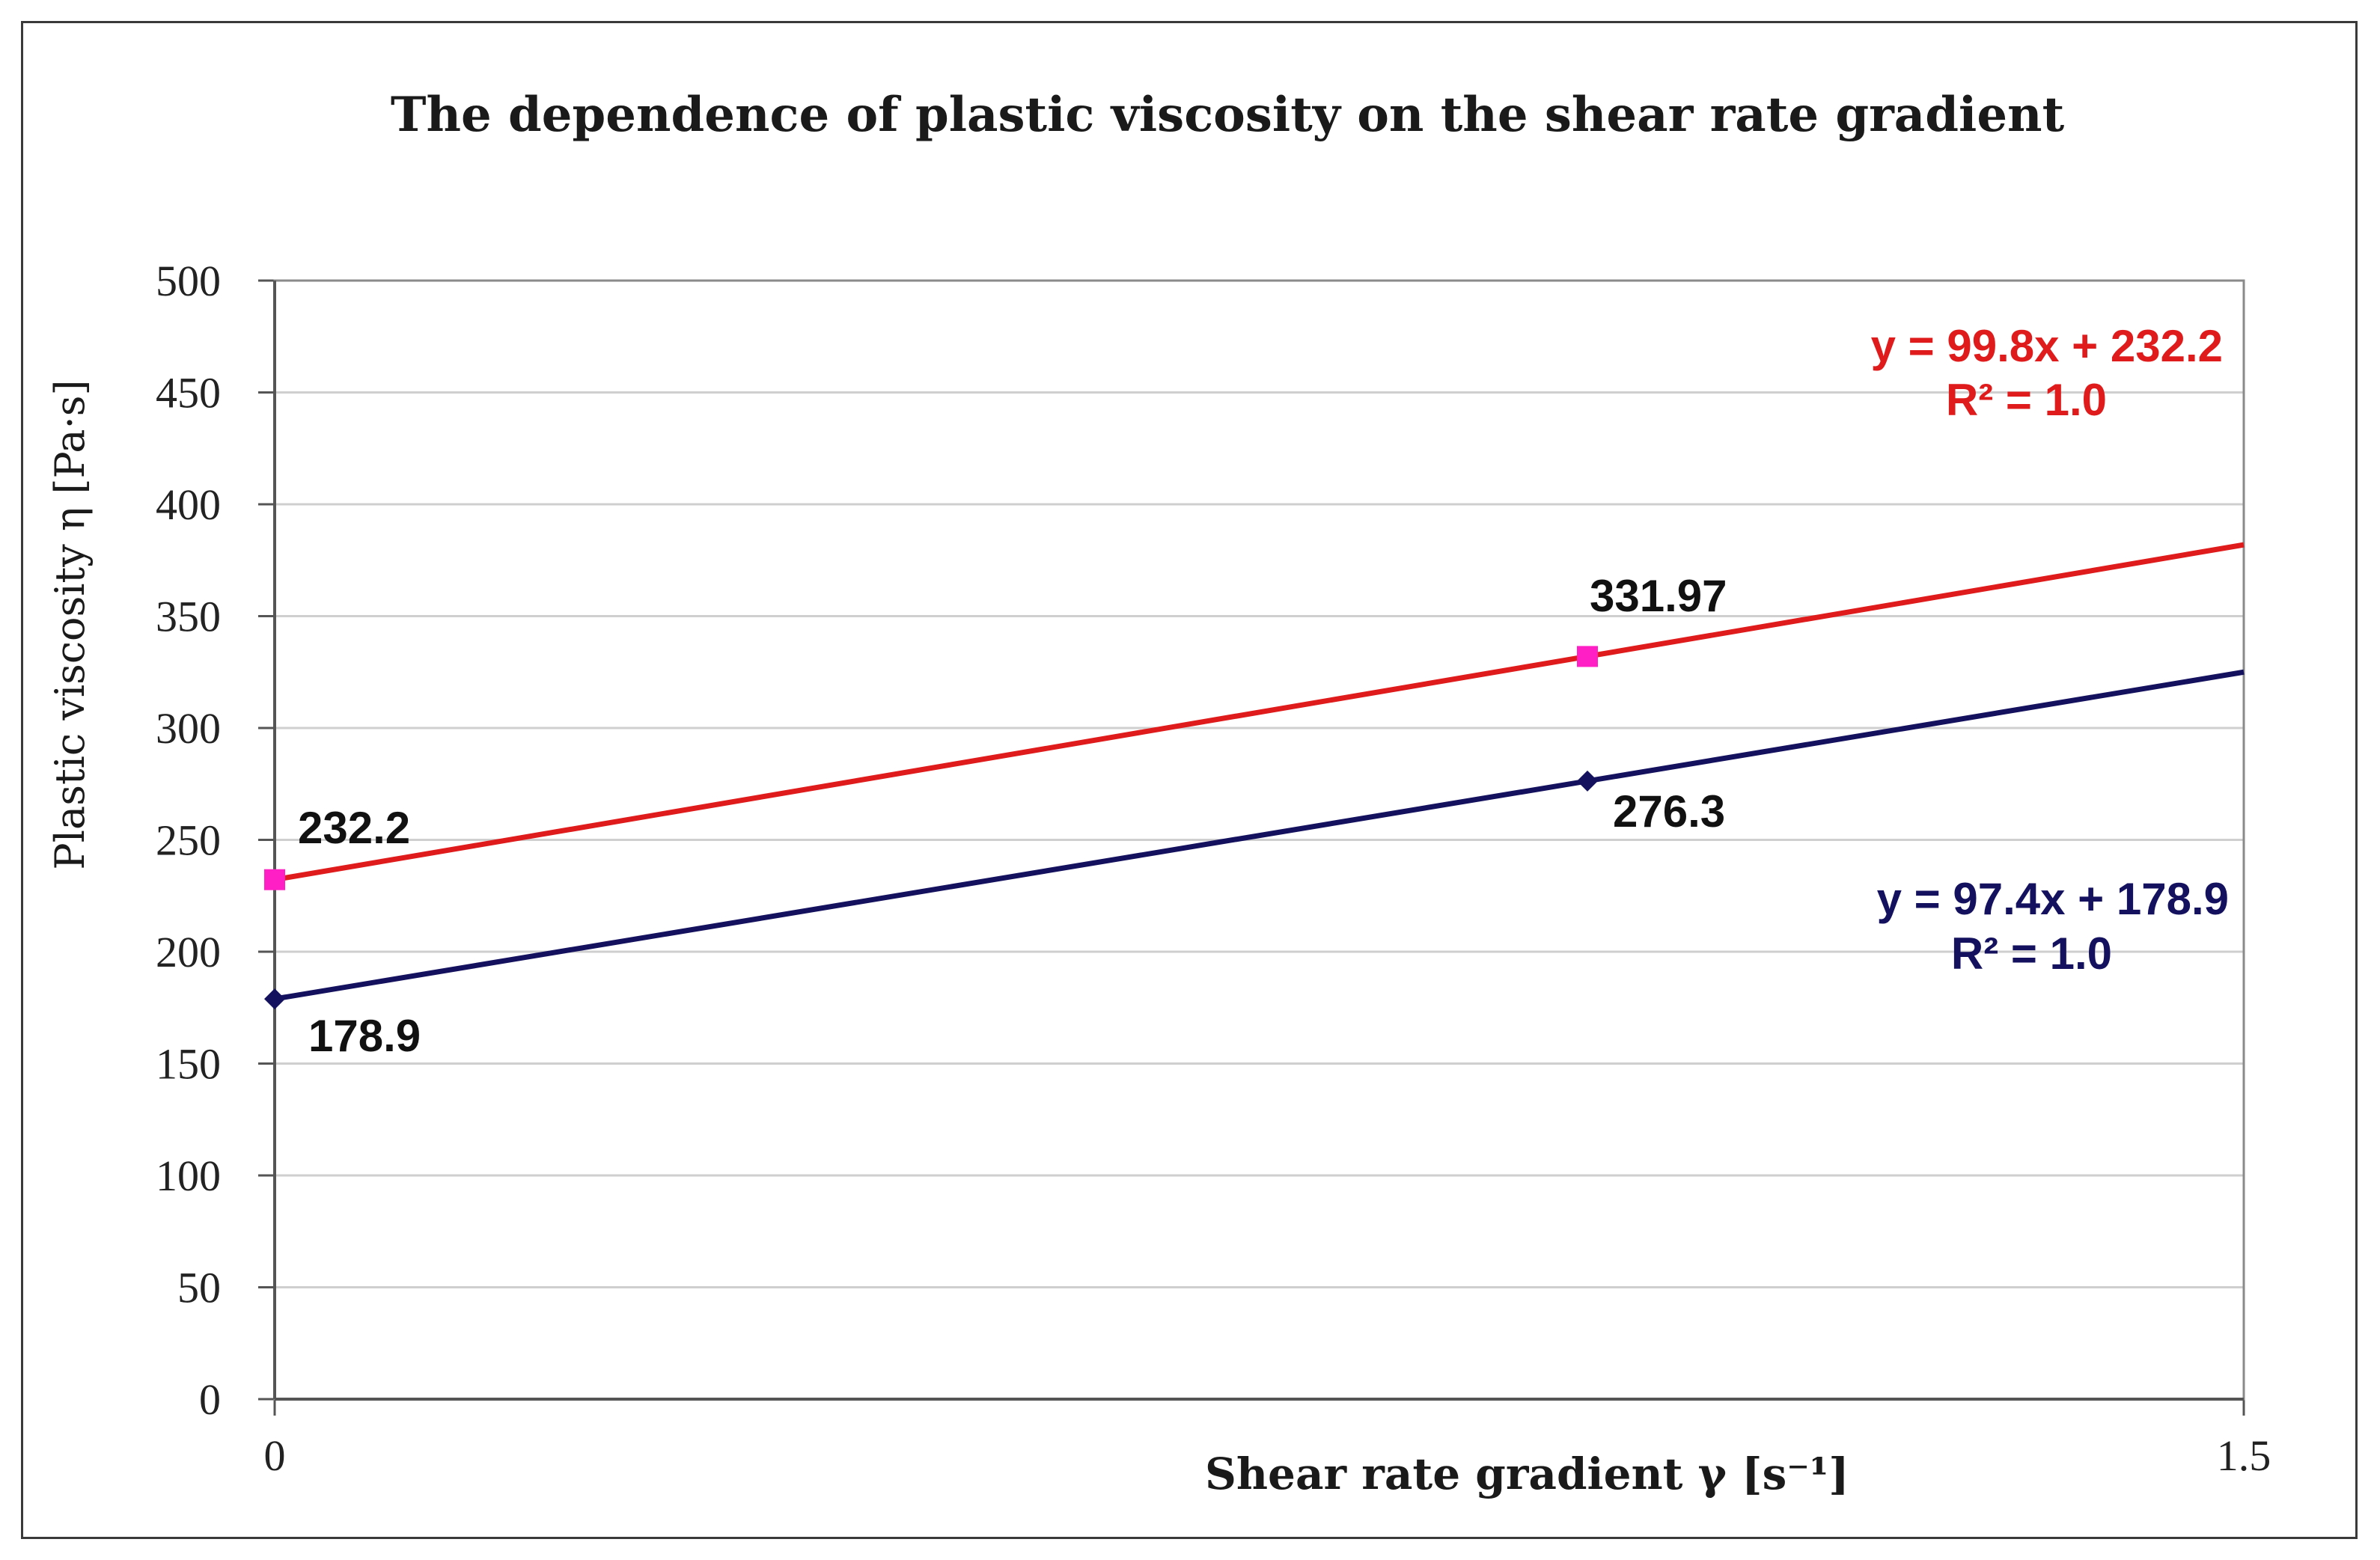 Image resolution: width=2380 pixels, height=1560 pixels. Describe the element at coordinates (188, 728) in the screenshot. I see `y-tick-label-300: 300` at that location.